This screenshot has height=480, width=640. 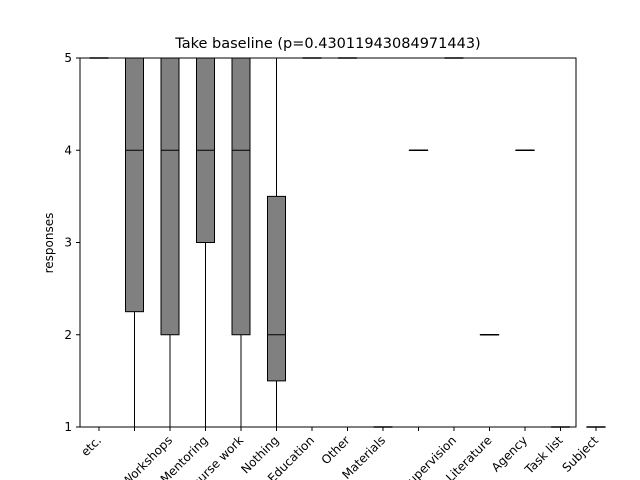 What do you see at coordinates (68, 427) in the screenshot?
I see `y-tick-label: 1` at bounding box center [68, 427].